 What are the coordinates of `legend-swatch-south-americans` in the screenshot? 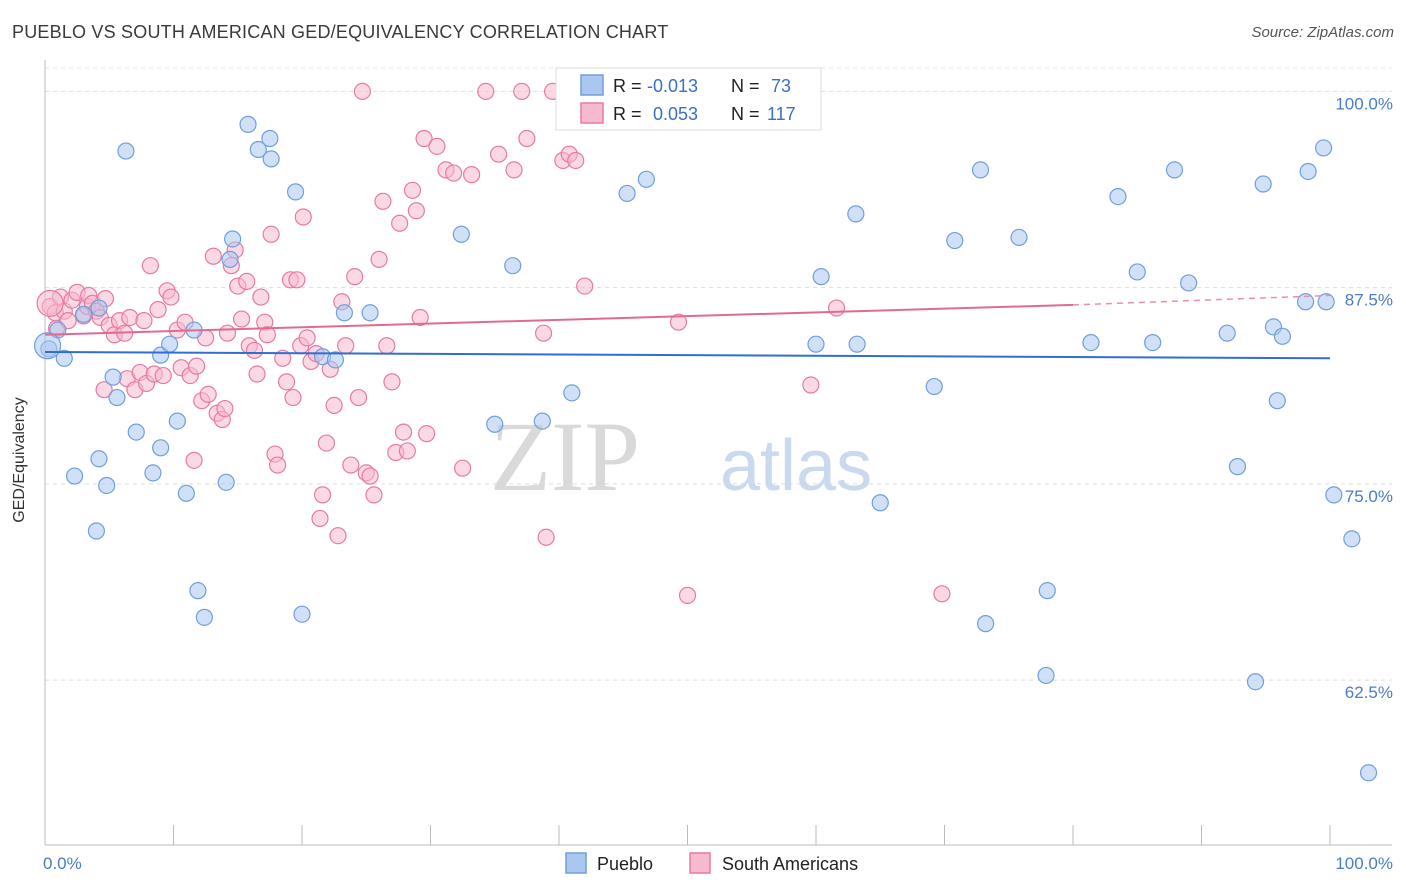 It's located at (592, 113).